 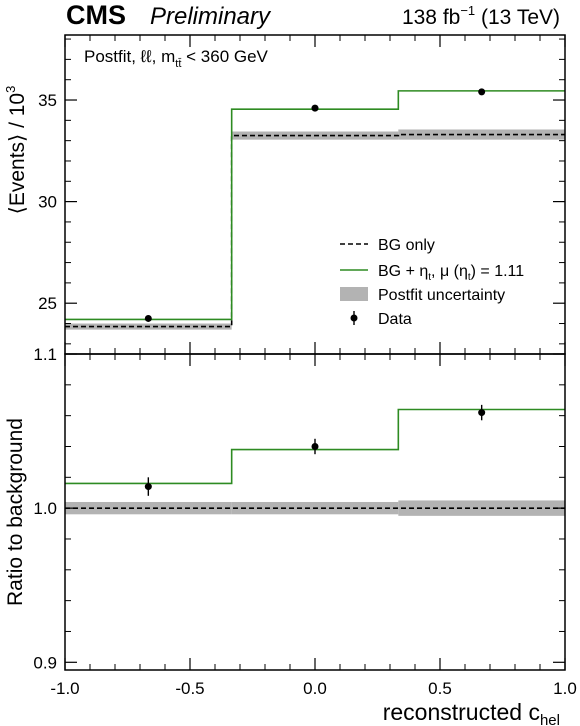 I want to click on legend-signal-eta2-sub: t, so click(x=469, y=277).